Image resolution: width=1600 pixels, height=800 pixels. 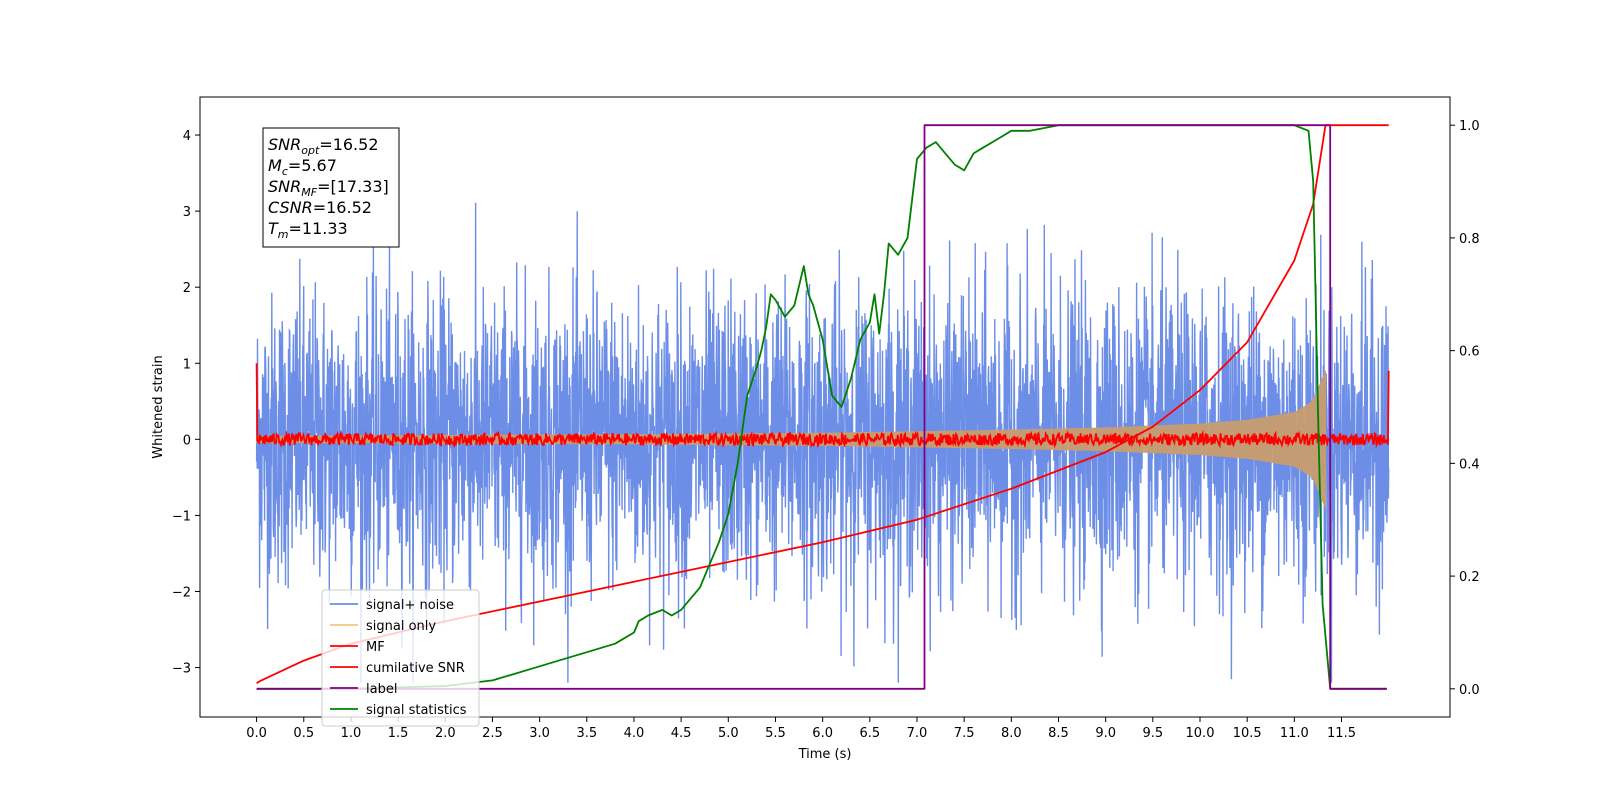 I want to click on y-tick-label: 0, so click(x=187, y=440).